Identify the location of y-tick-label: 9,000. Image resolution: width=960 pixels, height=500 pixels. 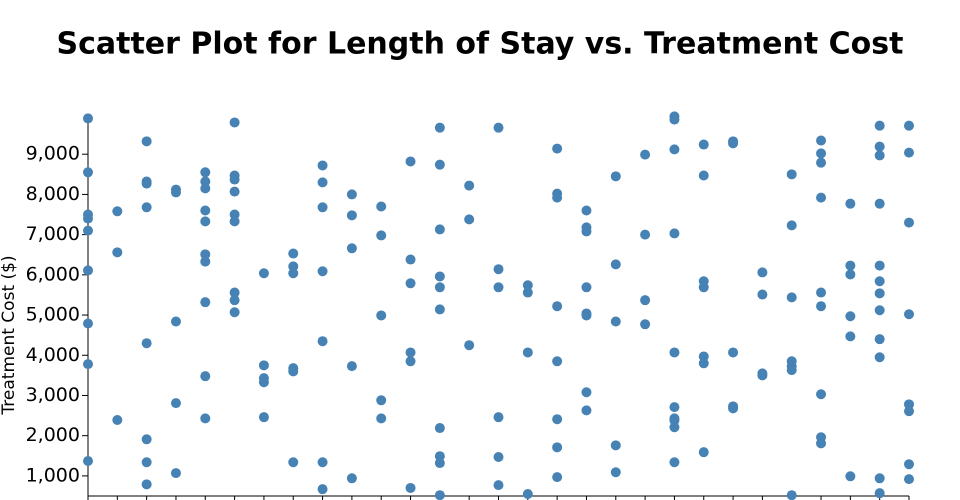
(53, 154).